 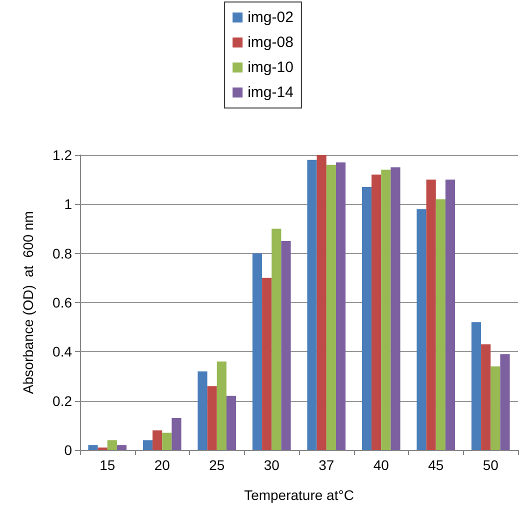 I want to click on y-tick-label: 1.2, so click(x=62, y=155).